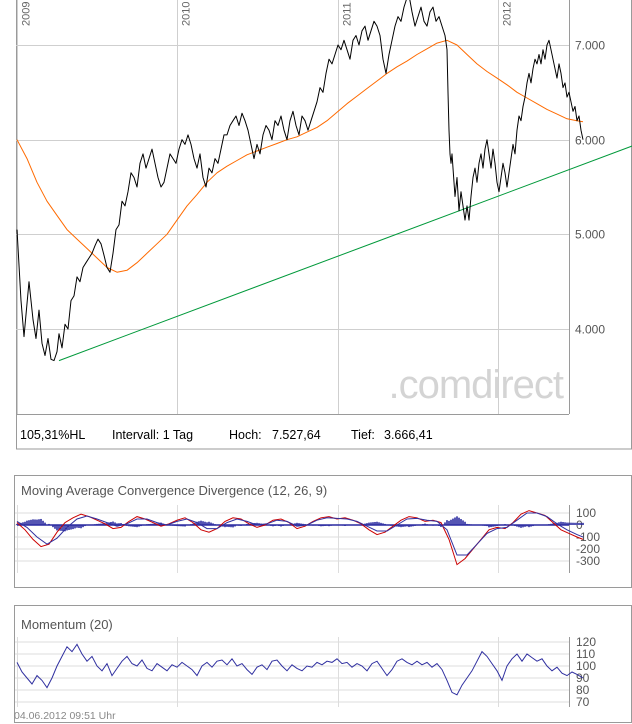 This screenshot has width=632, height=724. I want to click on price-tick-label: 7.000, so click(590, 46).